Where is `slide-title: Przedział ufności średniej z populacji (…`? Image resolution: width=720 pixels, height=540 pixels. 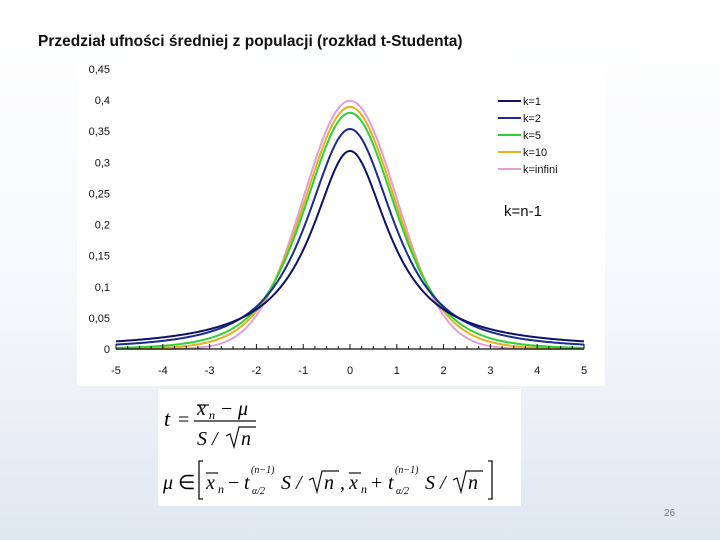
slide-title: Przedział ufności średniej z populacji (… is located at coordinates (250, 41).